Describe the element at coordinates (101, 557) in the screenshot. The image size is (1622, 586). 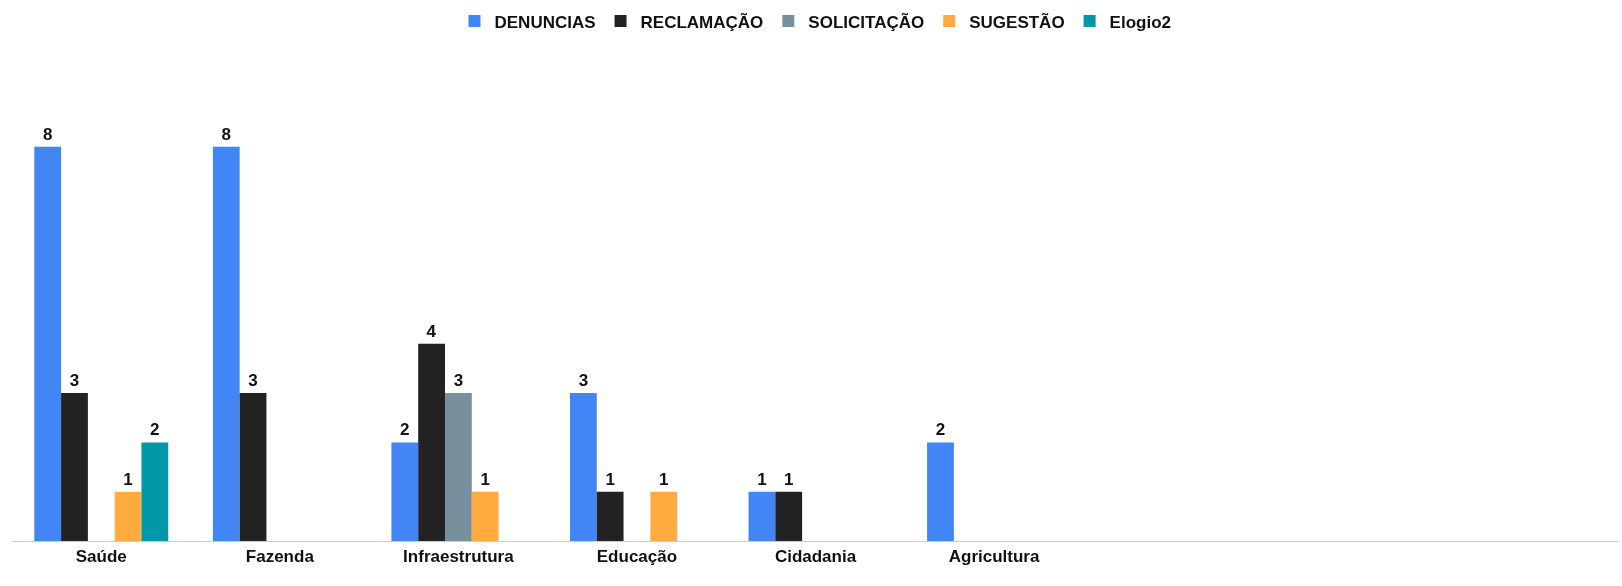
I see `x-tick-label: Saúde` at that location.